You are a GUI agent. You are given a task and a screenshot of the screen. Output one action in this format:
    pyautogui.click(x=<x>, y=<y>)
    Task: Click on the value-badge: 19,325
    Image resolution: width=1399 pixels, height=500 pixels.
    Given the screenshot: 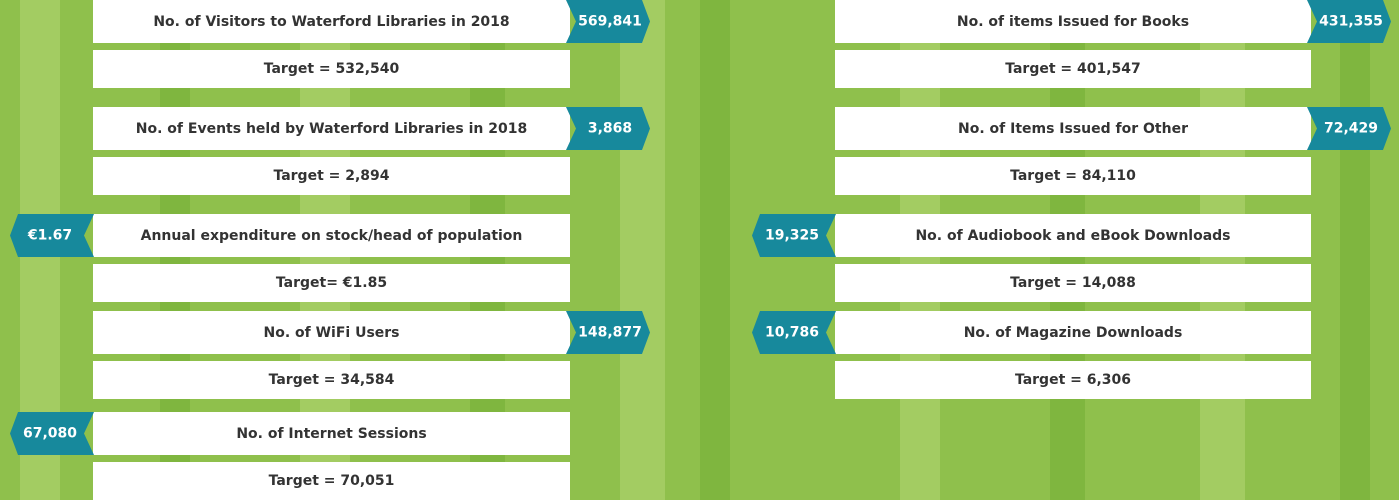 What is the action you would take?
    pyautogui.click(x=794, y=235)
    